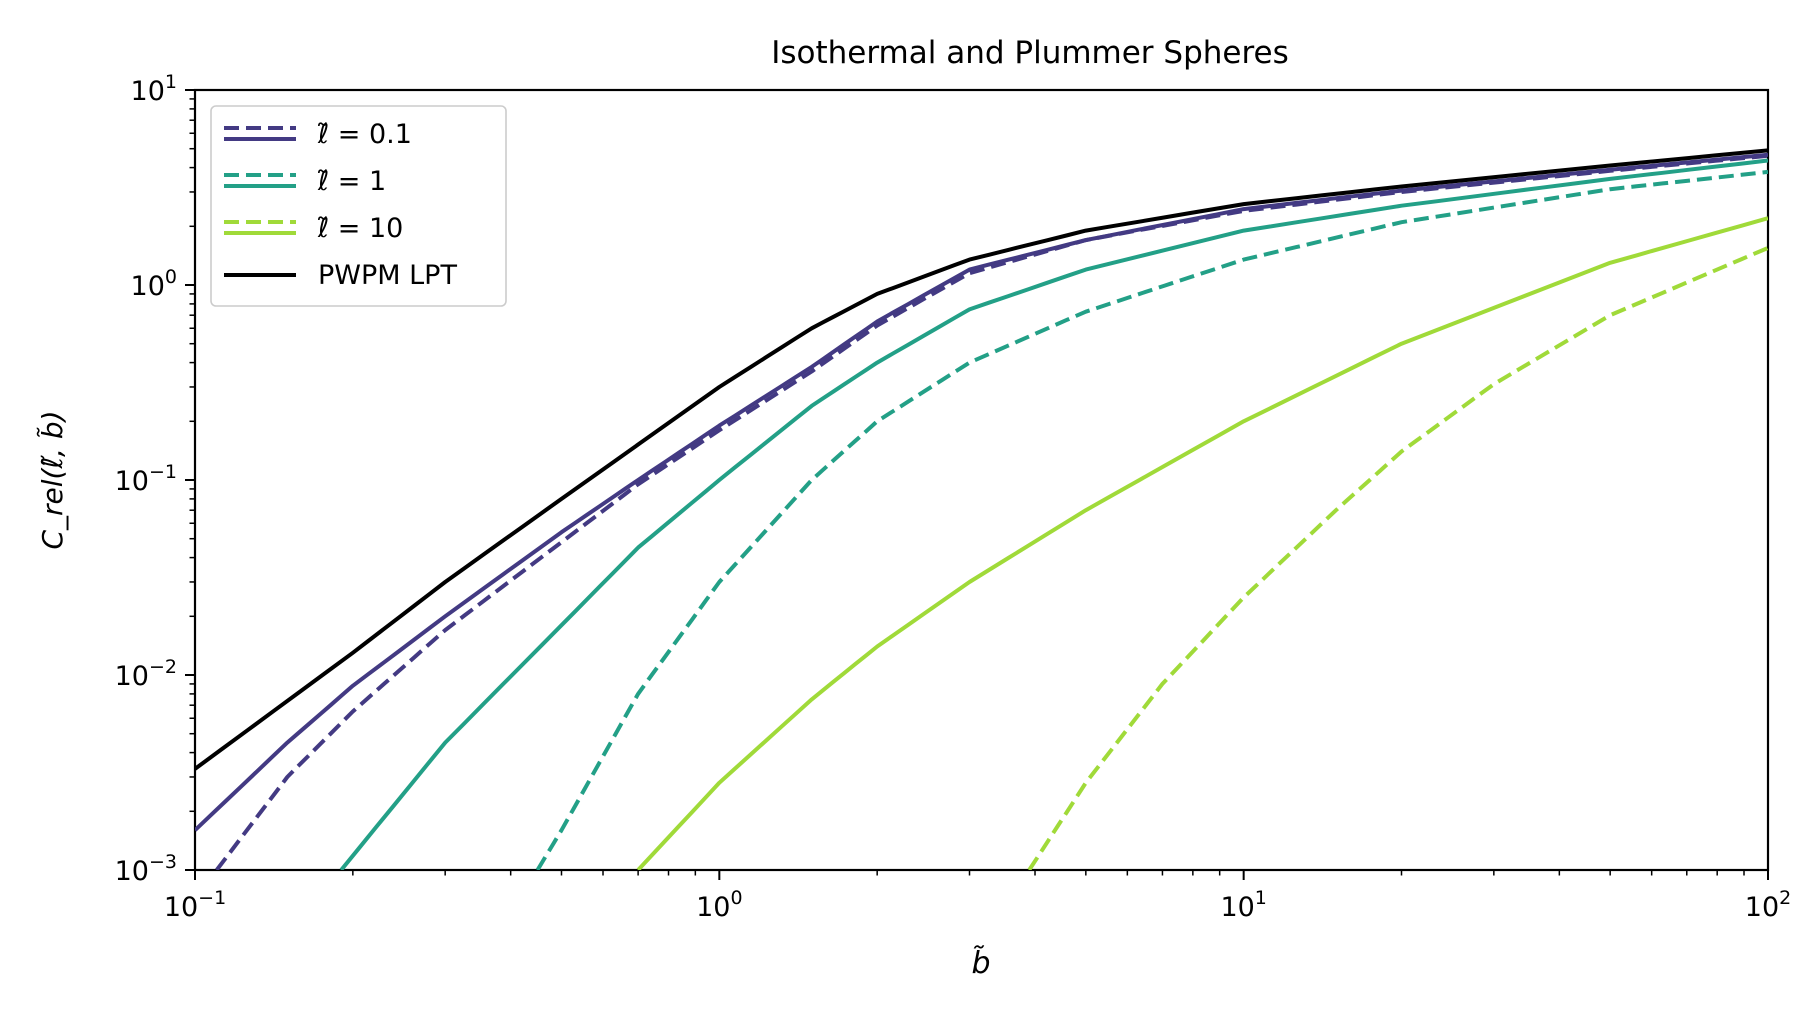 The width and height of the screenshot is (1819, 1011). I want to click on legend-box, so click(358, 206).